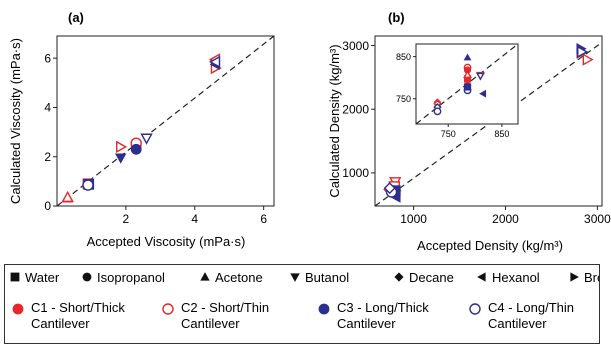 The height and width of the screenshot is (350, 611). What do you see at coordinates (47, 157) in the screenshot?
I see `panel-a-ytick-label: 2` at bounding box center [47, 157].